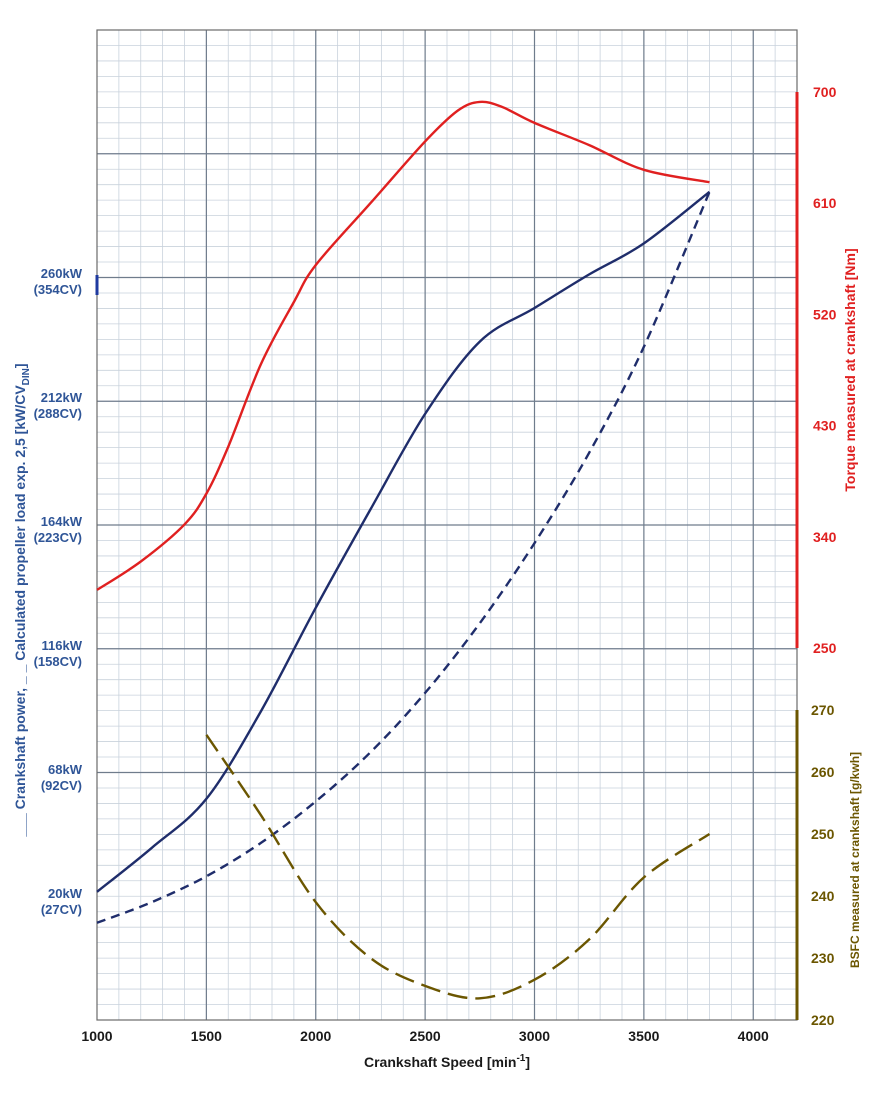 This screenshot has height=1105, width=874. Describe the element at coordinates (58, 413) in the screenshot. I see `power-tick-cv: (288CV)` at that location.